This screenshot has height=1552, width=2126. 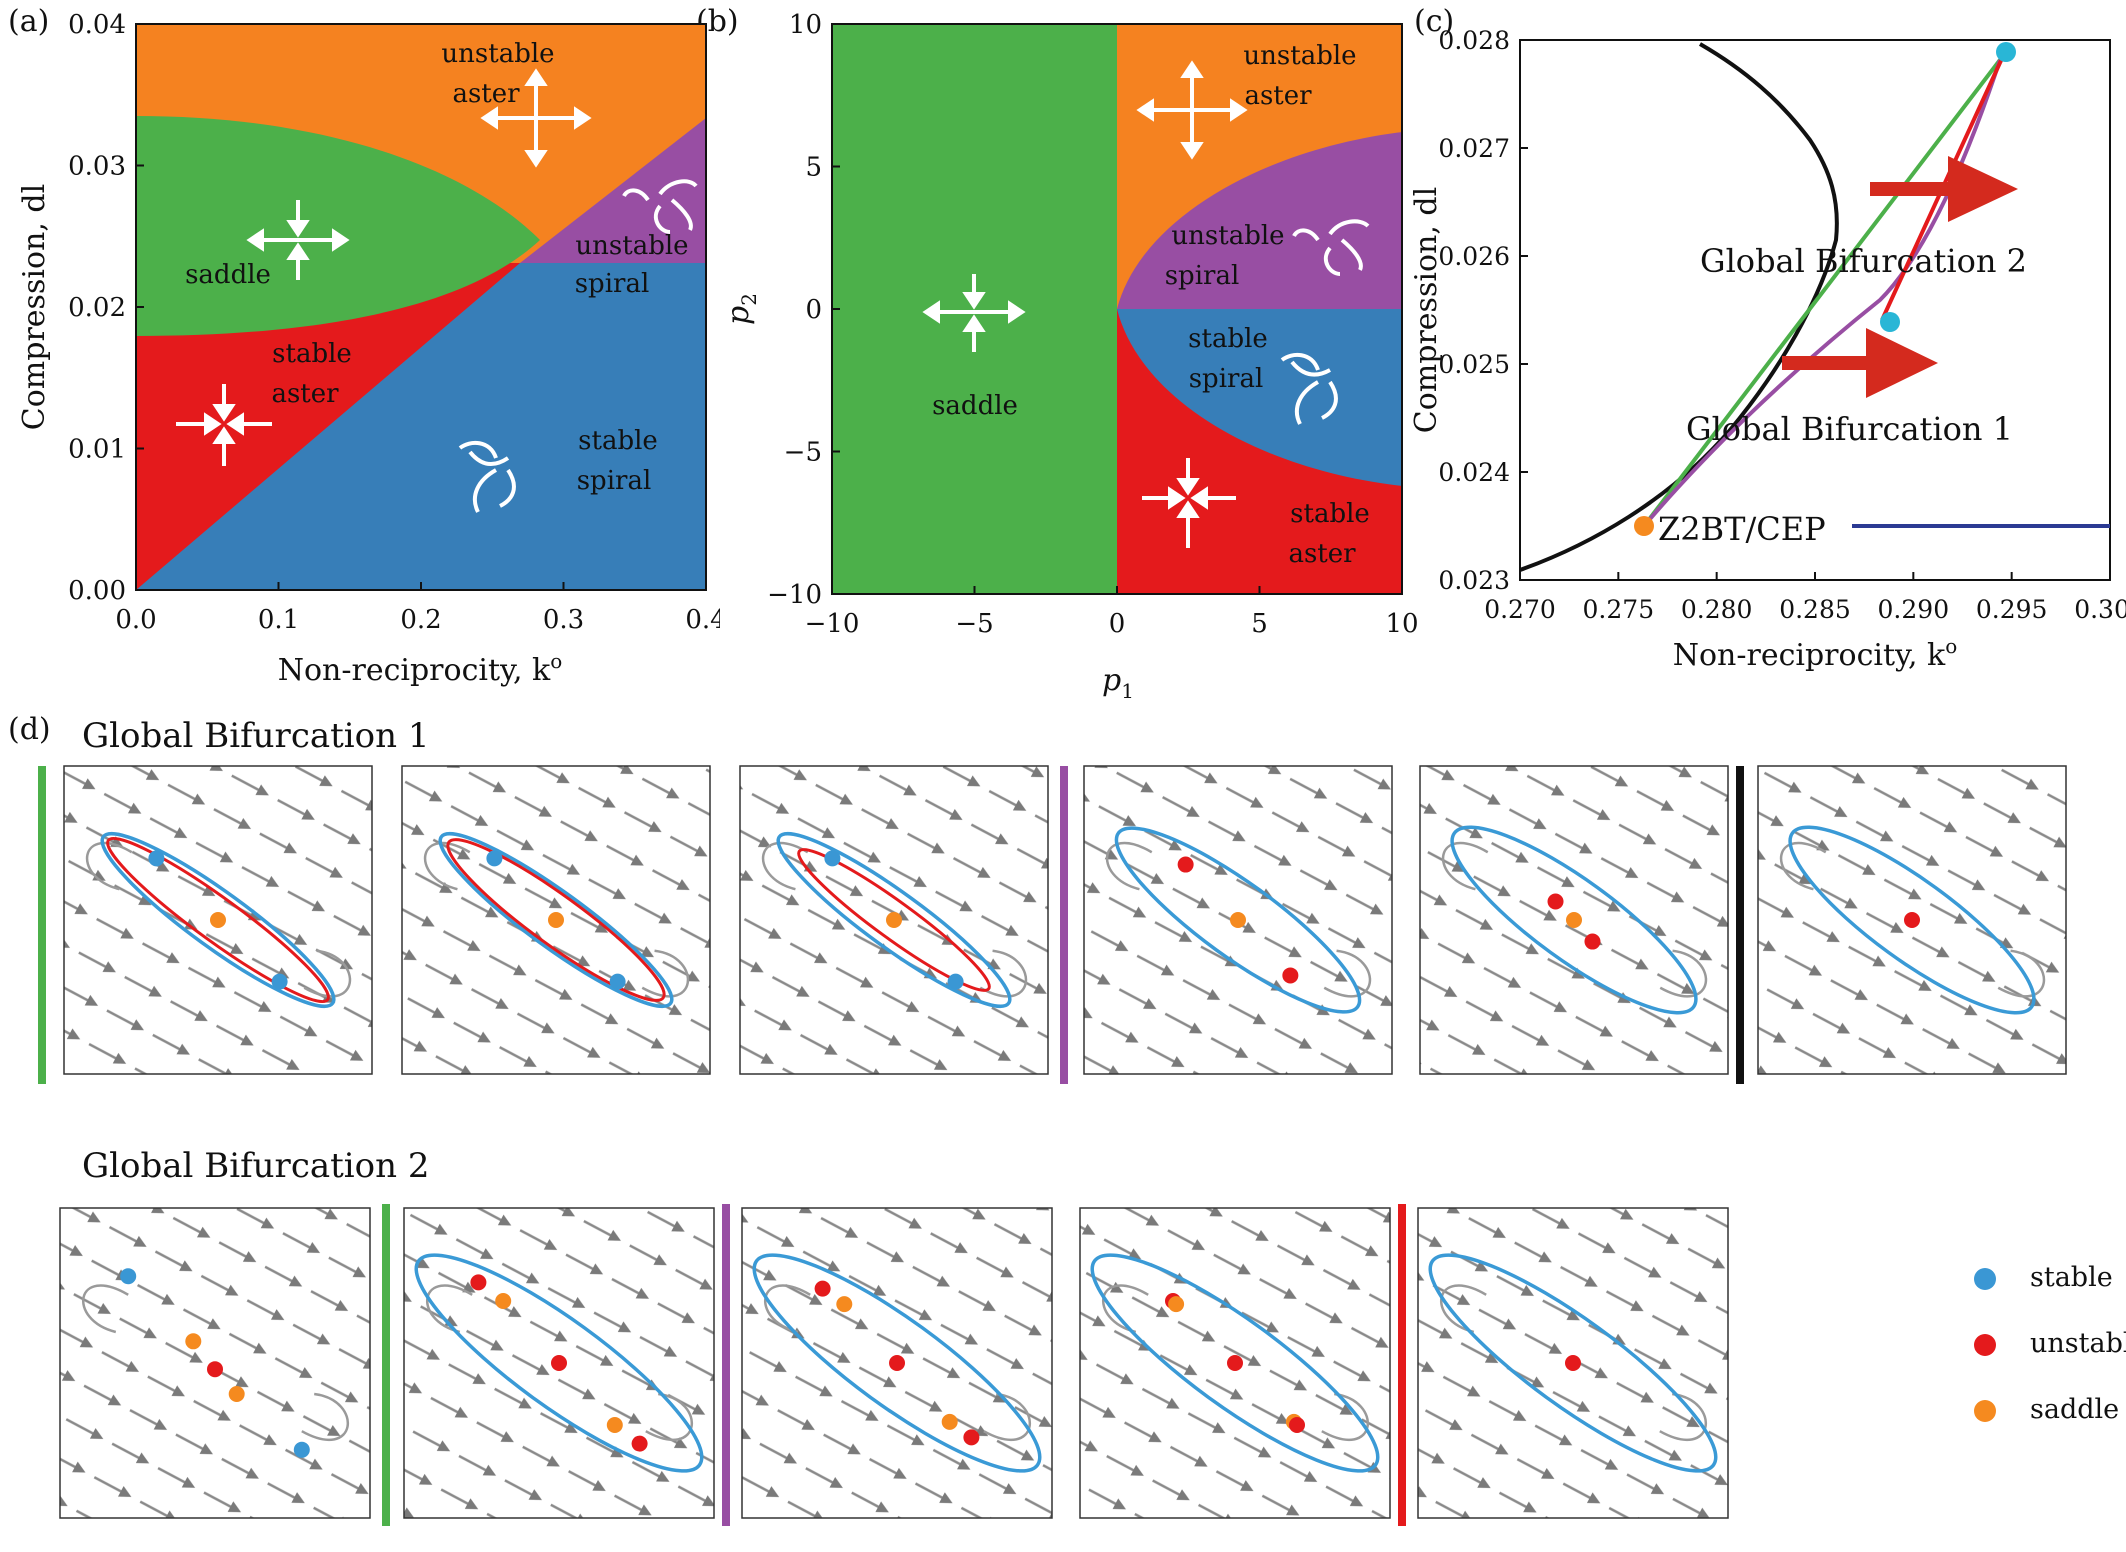 What do you see at coordinates (631, 246) in the screenshot?
I see `label-unstable-spiral-a-1: unstable` at bounding box center [631, 246].